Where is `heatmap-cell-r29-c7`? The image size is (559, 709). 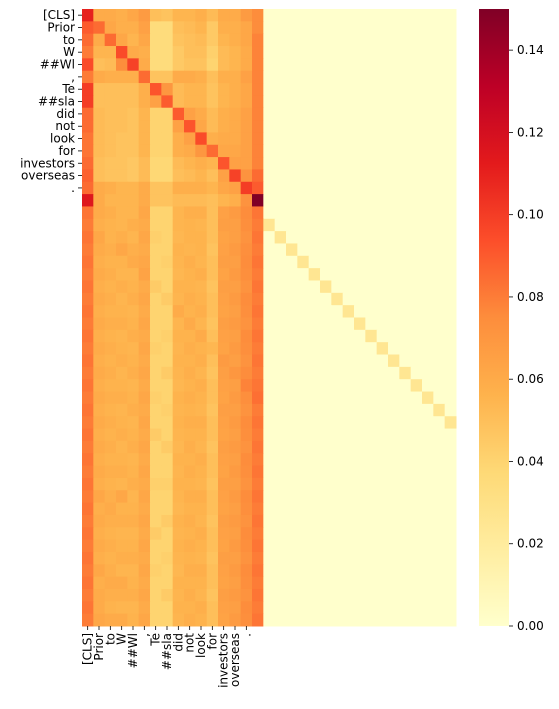
heatmap-cell-r29-c7 is located at coordinates (167, 373).